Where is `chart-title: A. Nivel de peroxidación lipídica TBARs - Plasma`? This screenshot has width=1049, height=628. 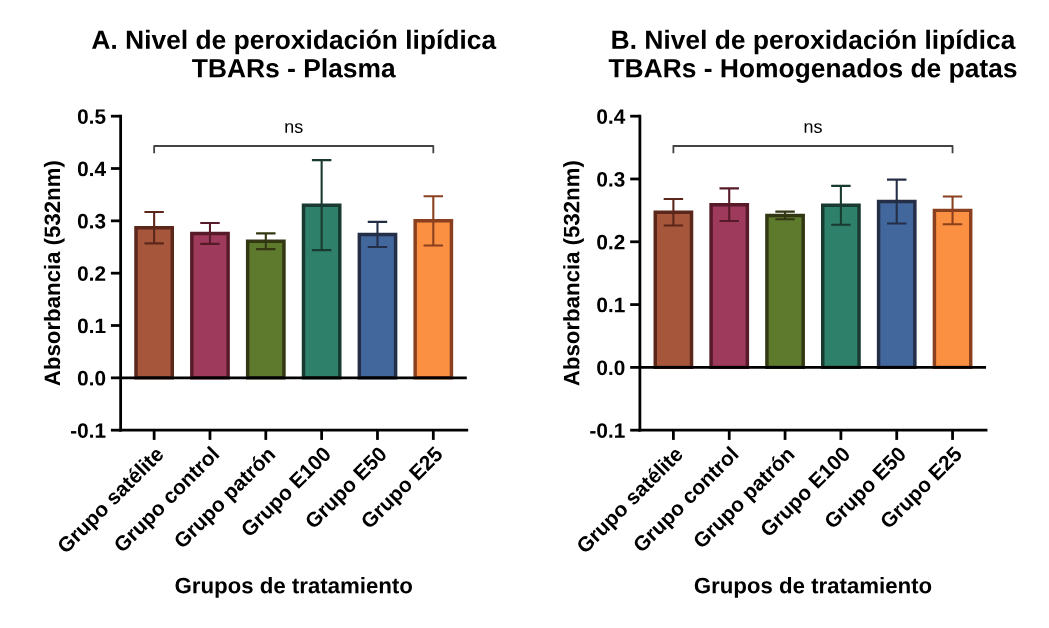
chart-title: A. Nivel de peroxidación lipídica TBARs - Plasma is located at coordinates (294, 53).